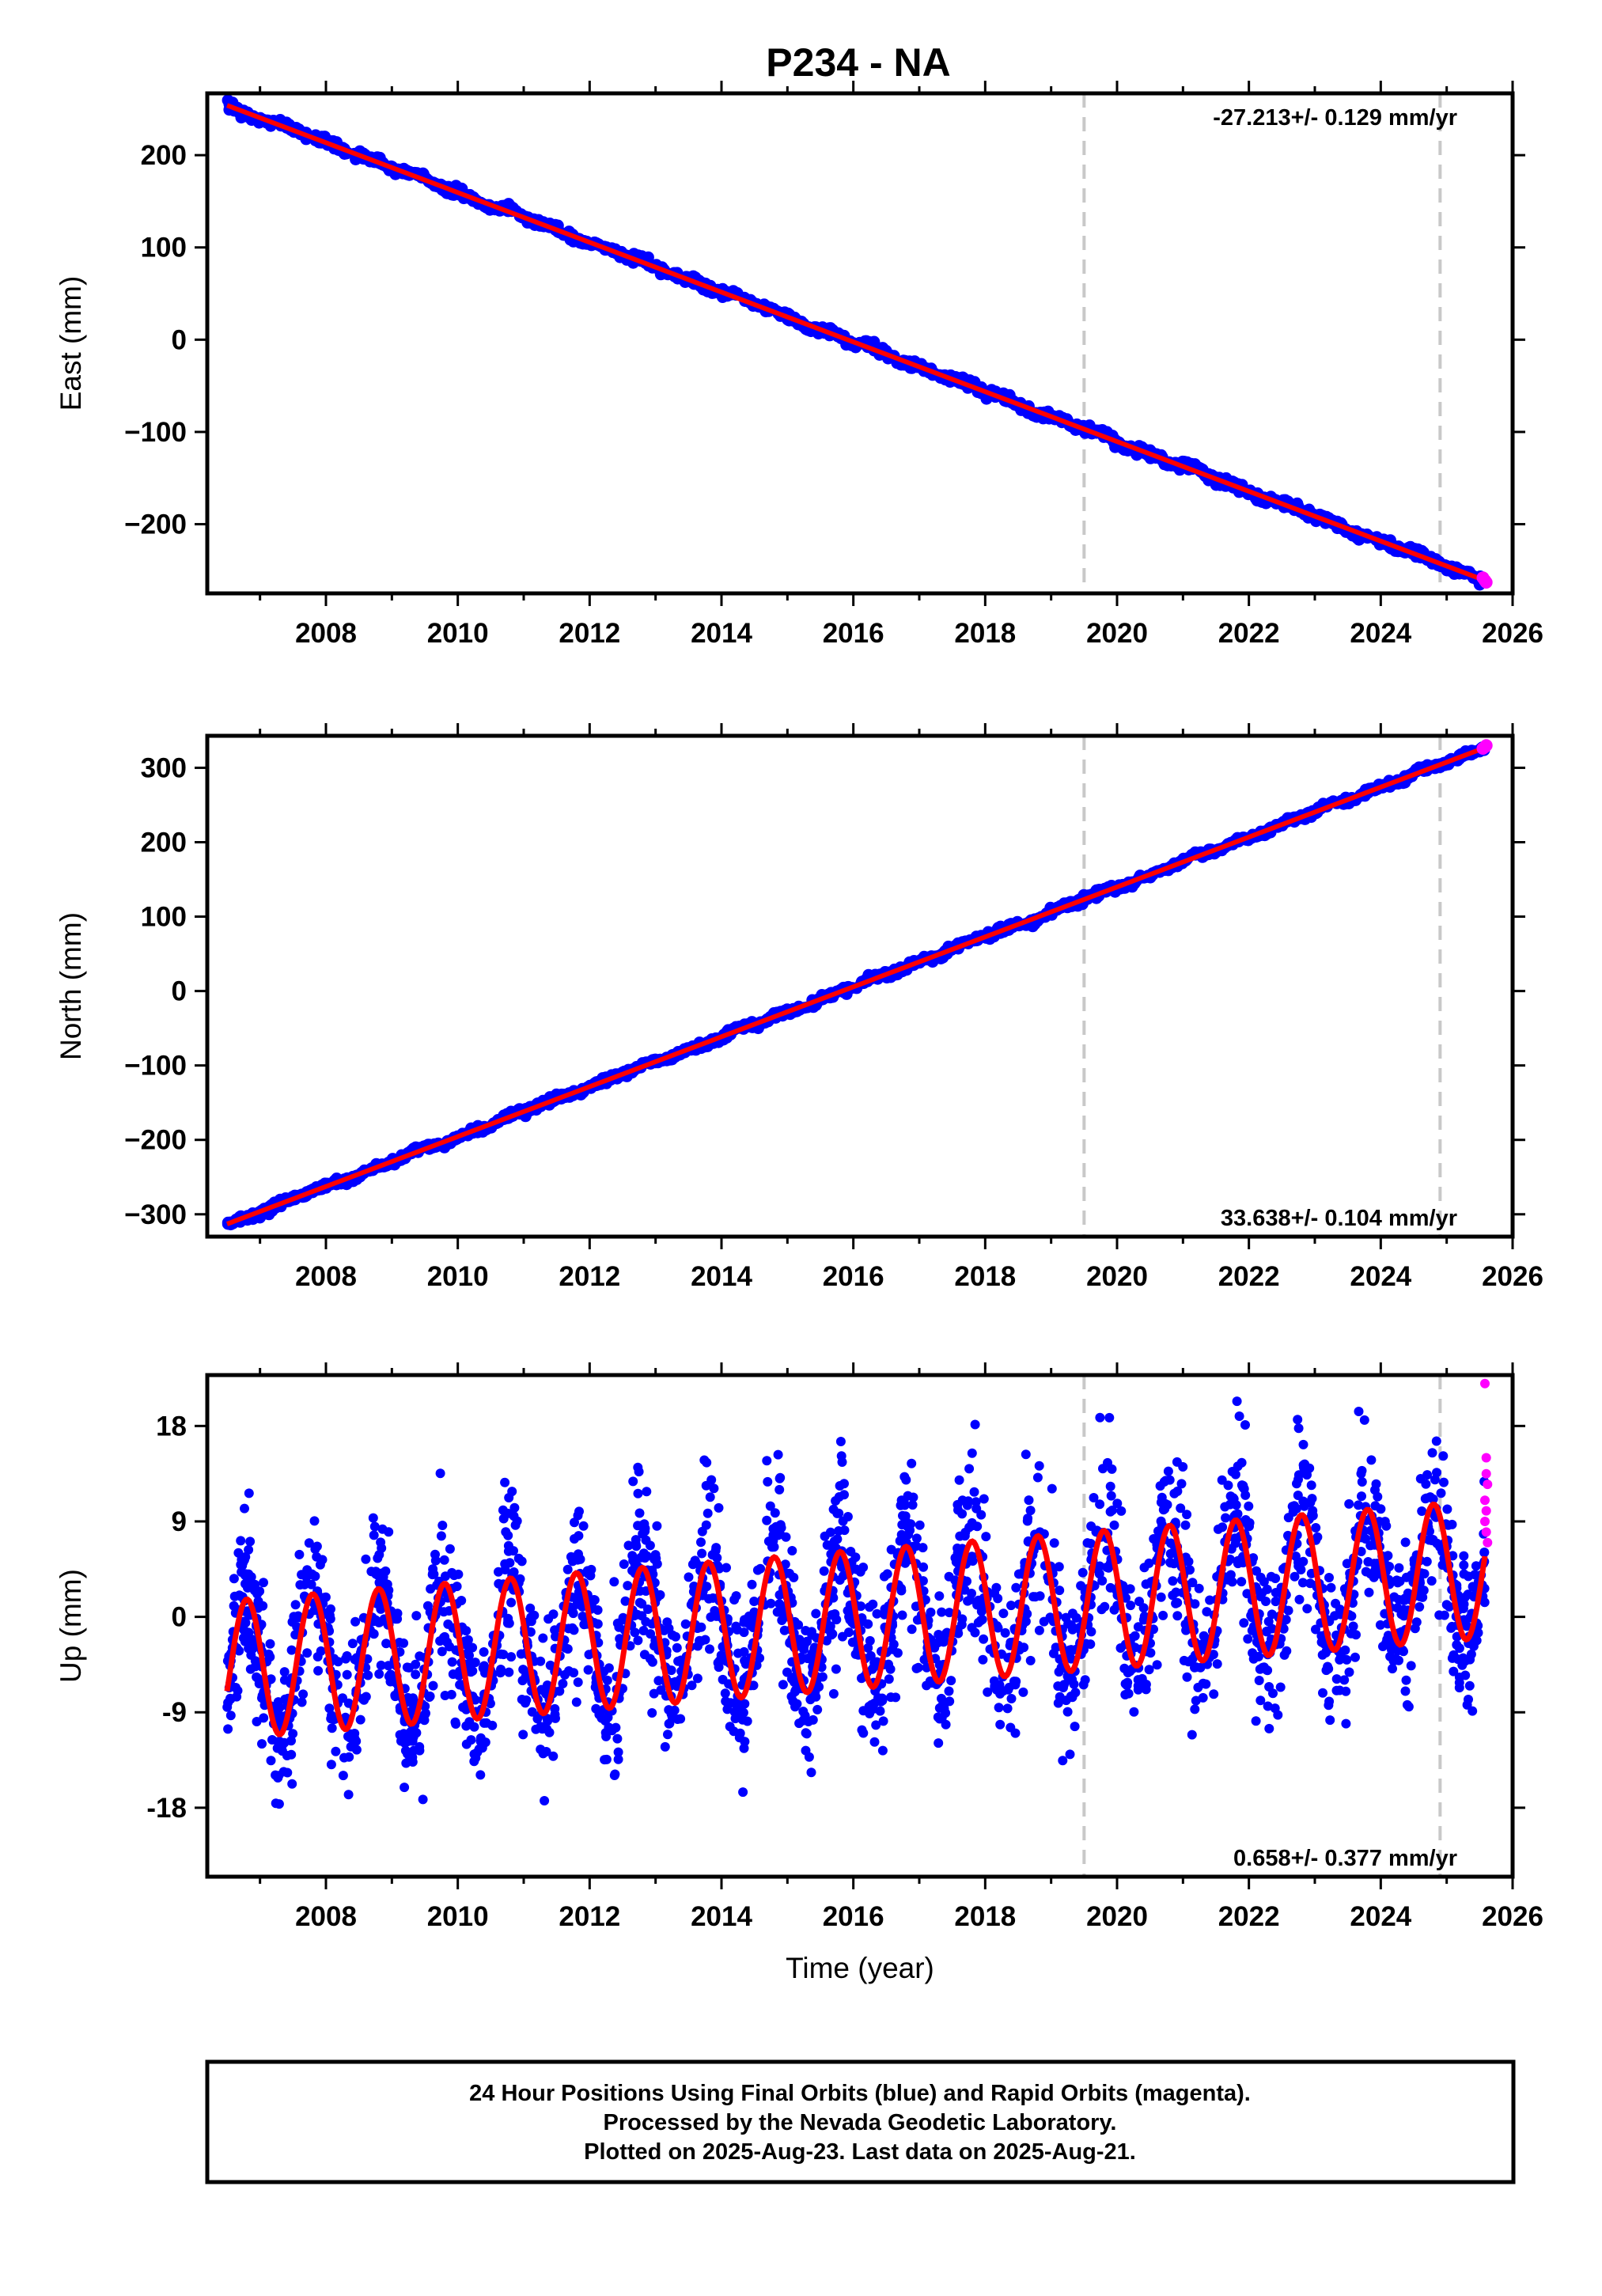 The width and height of the screenshot is (1602, 2296). I want to click on y-axis-label: East (mm), so click(71, 344).